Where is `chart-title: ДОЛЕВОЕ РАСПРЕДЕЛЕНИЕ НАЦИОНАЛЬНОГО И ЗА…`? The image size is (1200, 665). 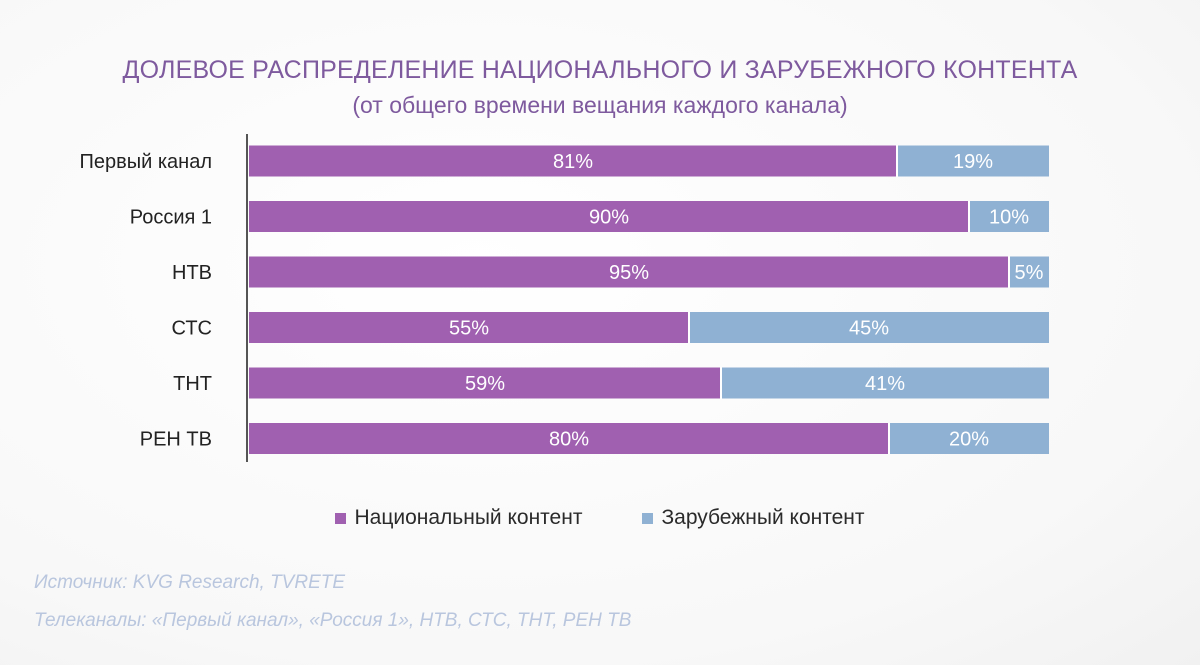
chart-title: ДОЛЕВОЕ РАСПРЕДЕЛЕНИЕ НАЦИОНАЛЬНОГО И ЗА… is located at coordinates (600, 70).